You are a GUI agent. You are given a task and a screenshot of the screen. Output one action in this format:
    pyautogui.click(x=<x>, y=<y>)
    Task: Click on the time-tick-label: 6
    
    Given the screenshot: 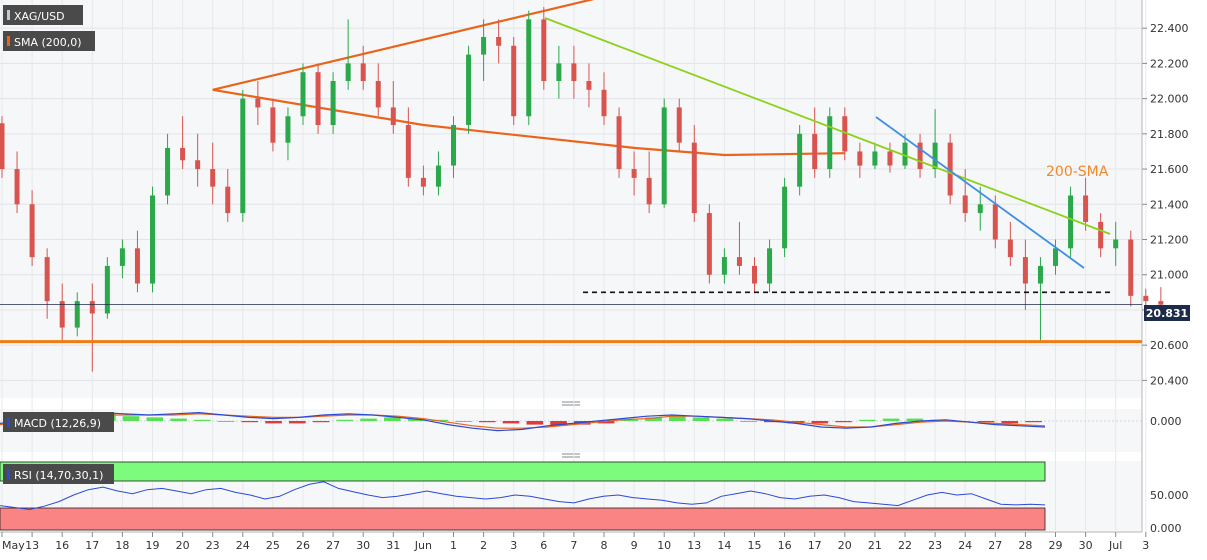 What is the action you would take?
    pyautogui.click(x=543, y=545)
    